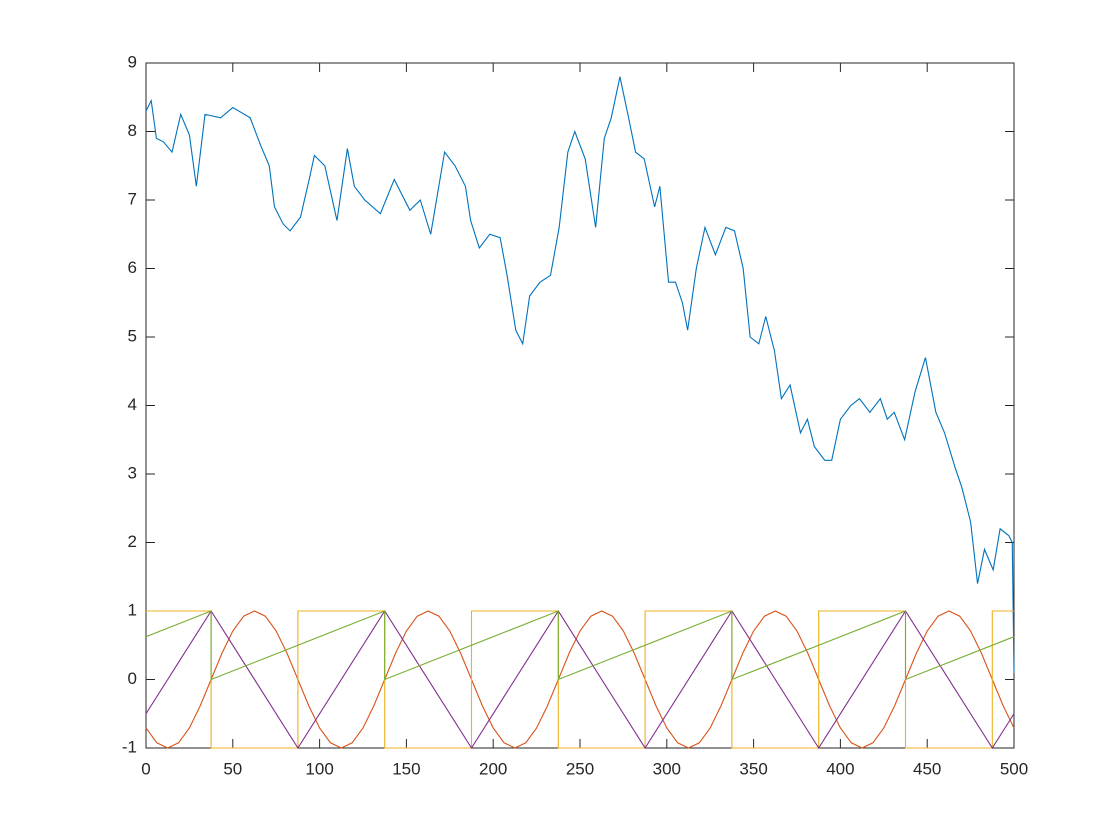 The width and height of the screenshot is (1120, 840). What do you see at coordinates (840, 768) in the screenshot?
I see `x-tick-label: 400` at bounding box center [840, 768].